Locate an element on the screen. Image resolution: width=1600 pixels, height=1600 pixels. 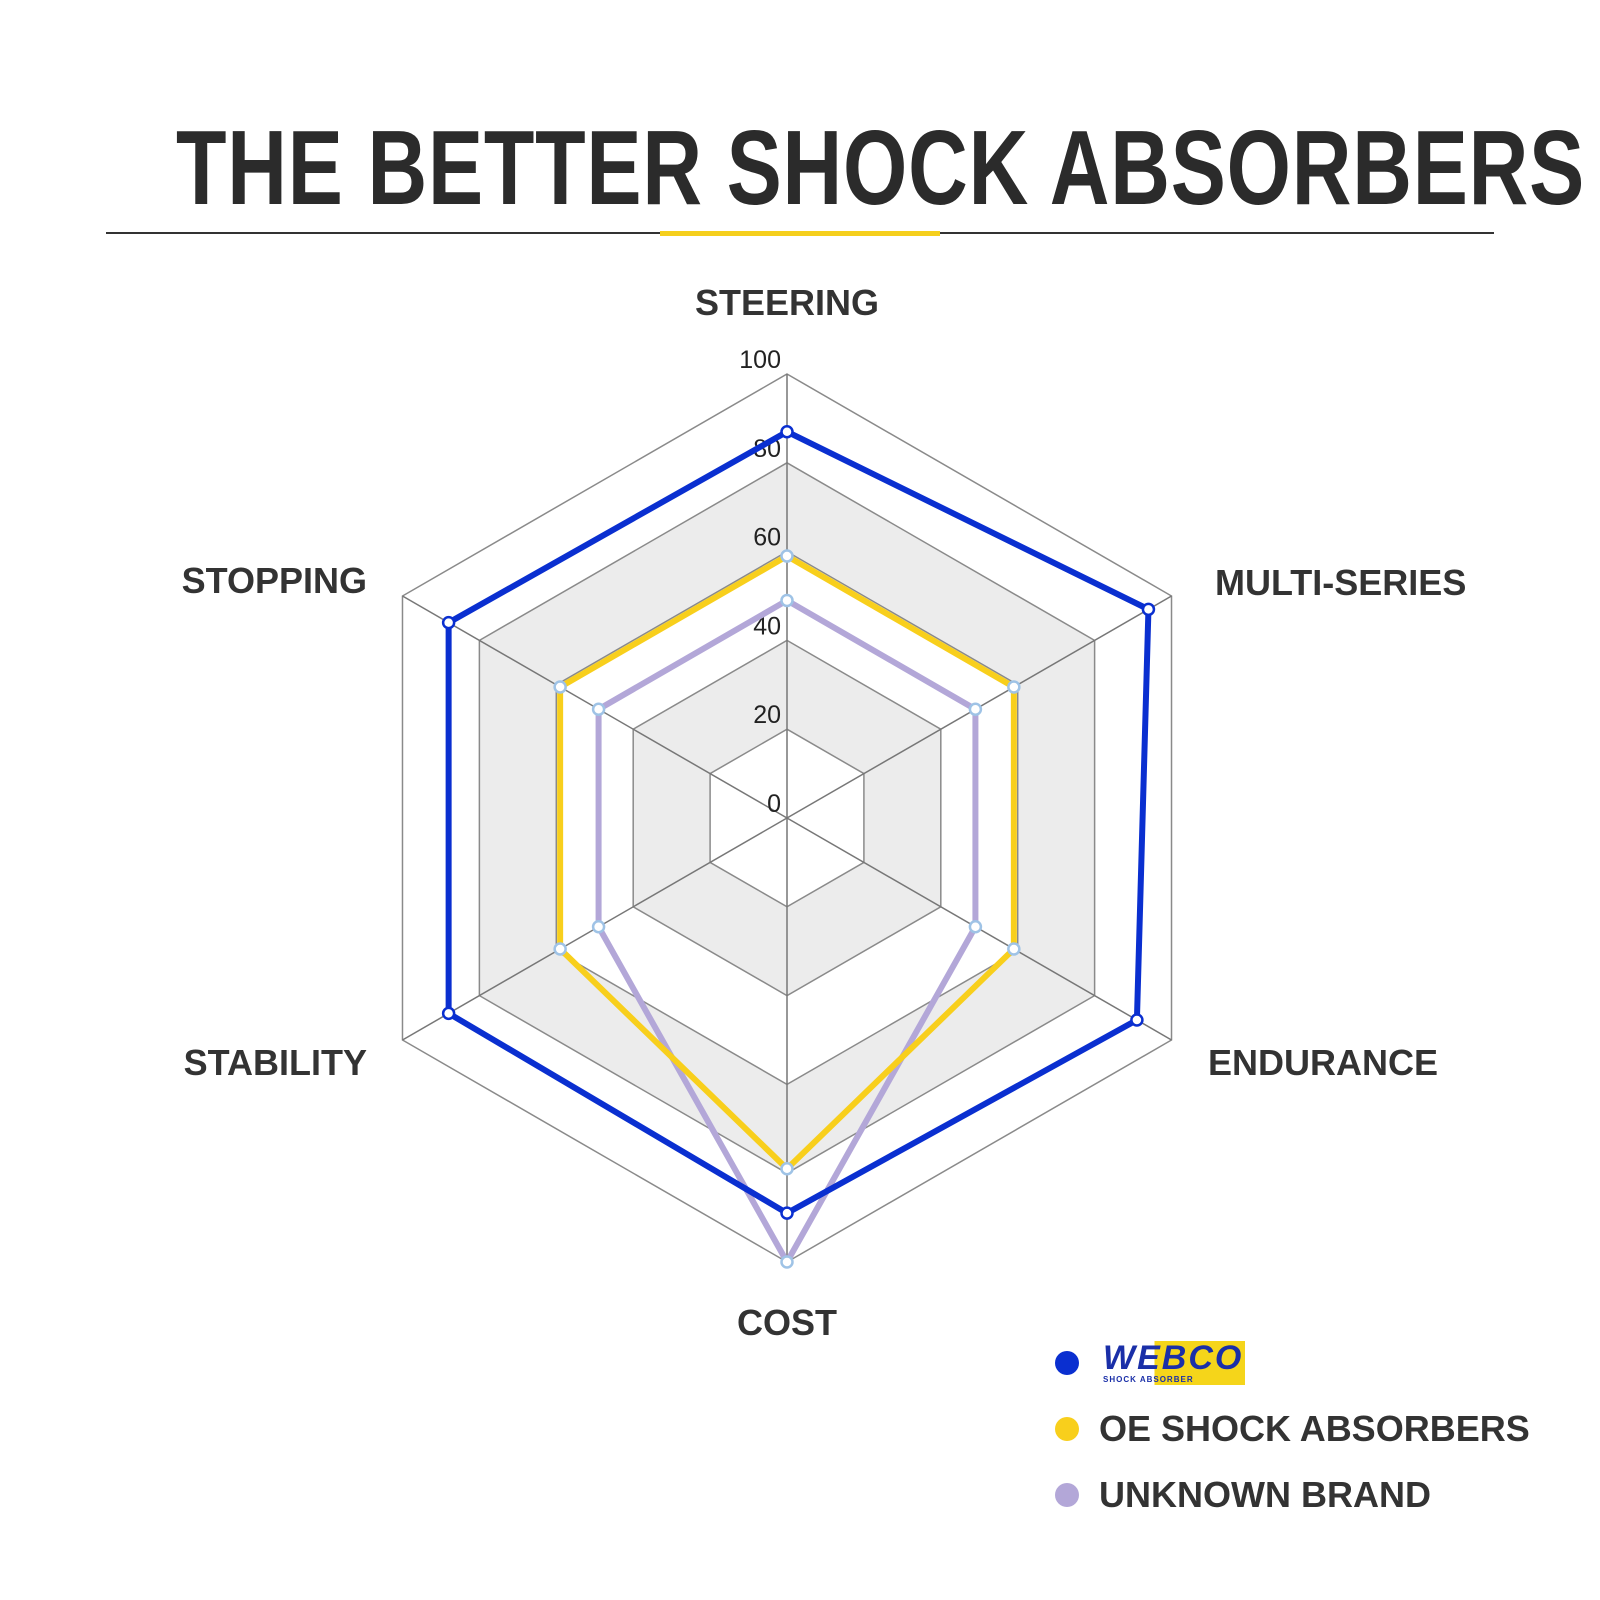
page-title: THE BETTER SHOCK ABSORBERS is located at coordinates (881, 168).